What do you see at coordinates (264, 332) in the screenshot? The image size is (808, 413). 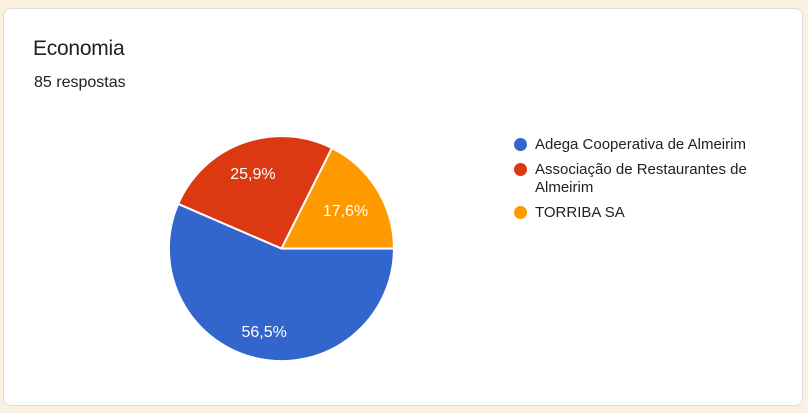 I see `svg-text: 56,5%` at bounding box center [264, 332].